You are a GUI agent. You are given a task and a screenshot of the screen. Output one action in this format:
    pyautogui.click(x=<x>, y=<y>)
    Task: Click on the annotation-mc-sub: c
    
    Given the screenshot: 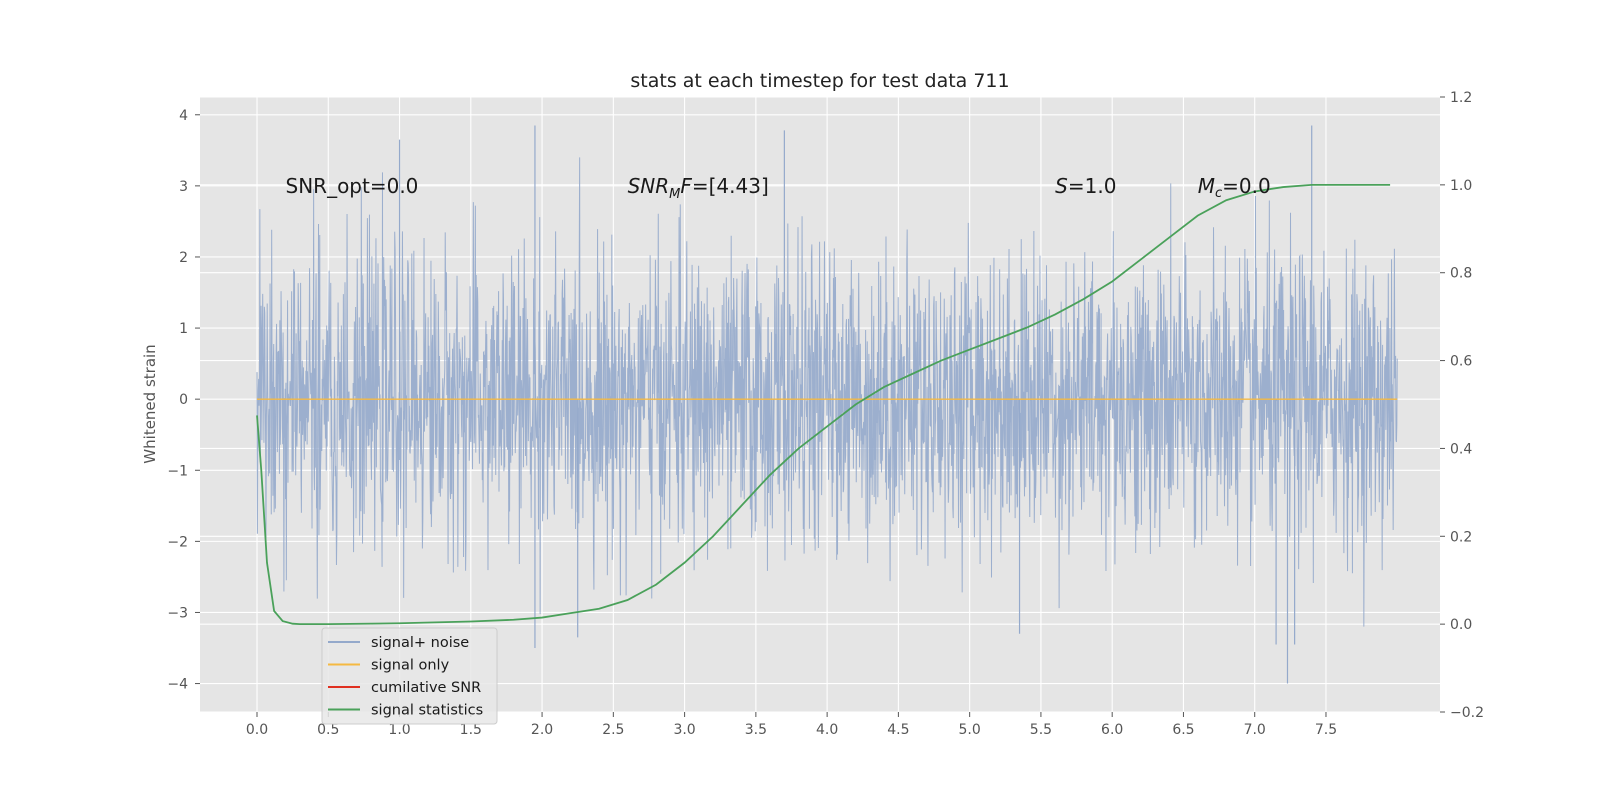 What is the action you would take?
    pyautogui.click(x=1218, y=193)
    